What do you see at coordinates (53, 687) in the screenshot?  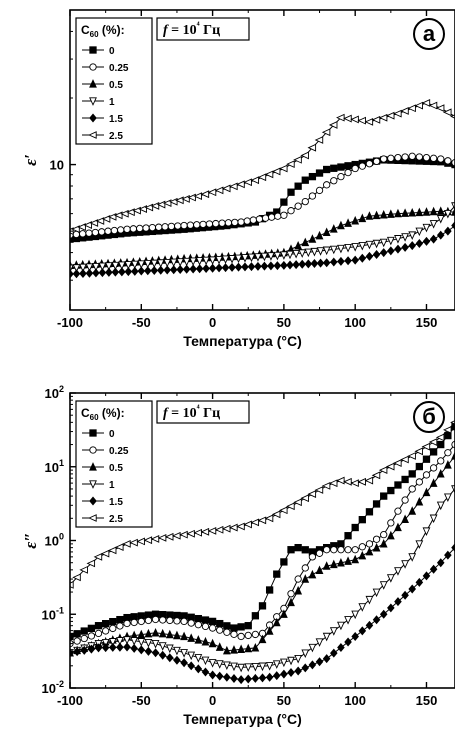 I see `y-tick-label: 10⁻²` at bounding box center [53, 687].